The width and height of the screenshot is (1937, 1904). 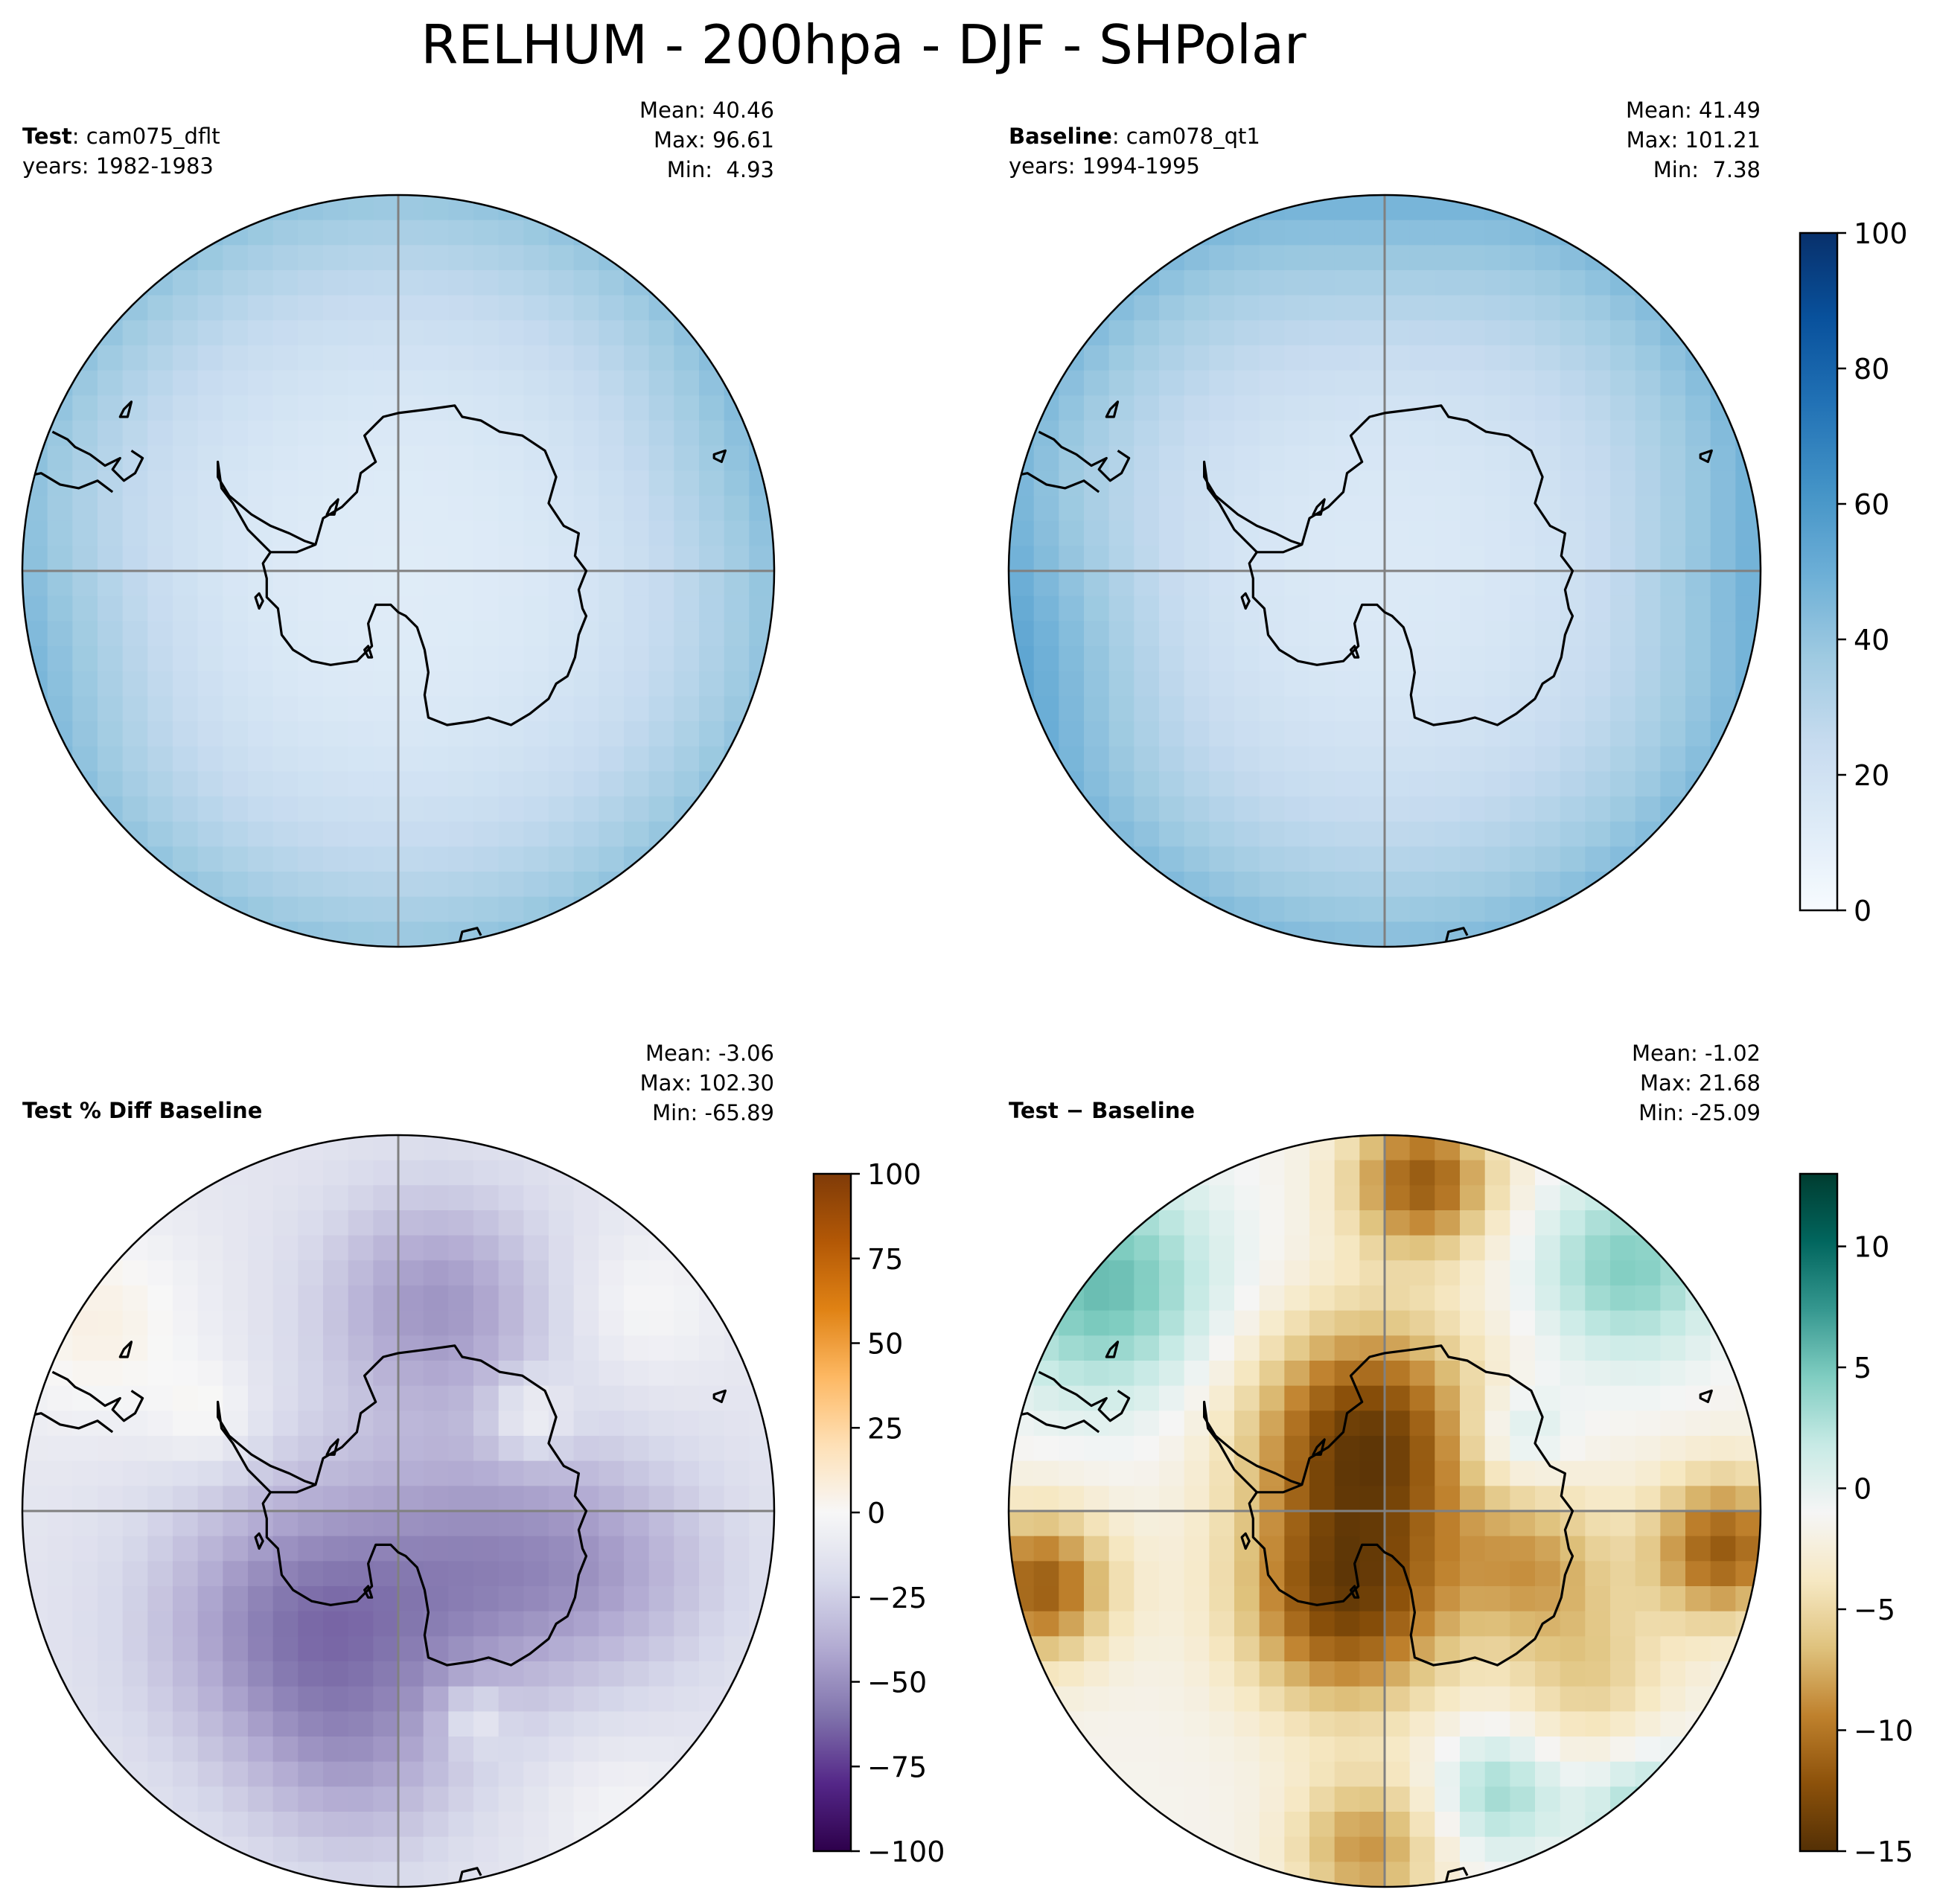 What do you see at coordinates (1871, 1247) in the screenshot?
I see `colorbar-tick-label: 10` at bounding box center [1871, 1247].